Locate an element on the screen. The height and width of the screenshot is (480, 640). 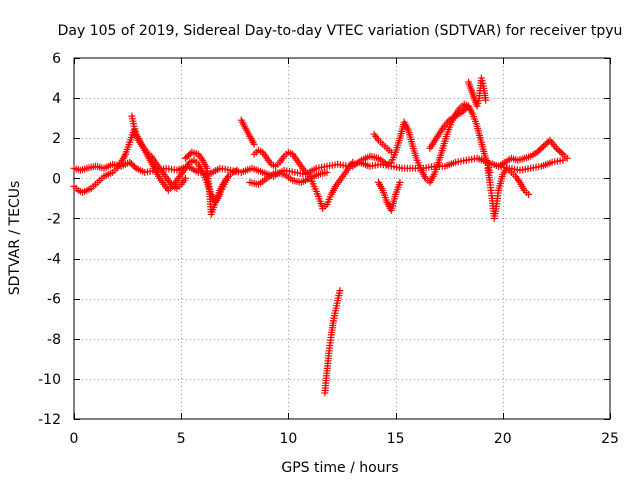
series-arc-c is located at coordinates (158, 152).